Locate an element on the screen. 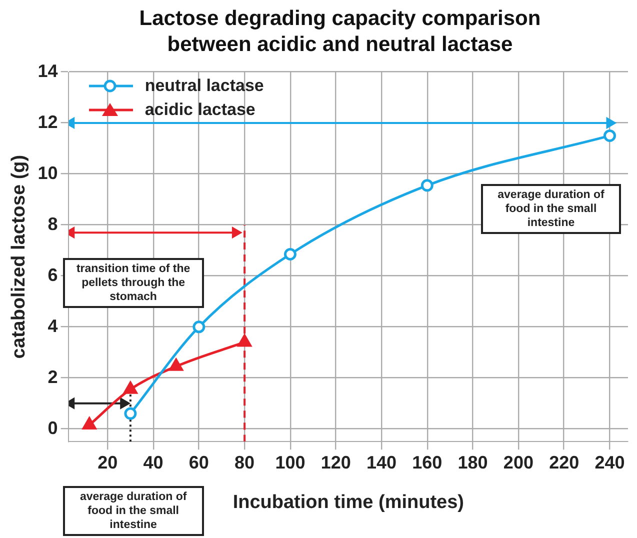 Image resolution: width=637 pixels, height=538 pixels. y-tick-label: 0 is located at coordinates (53, 428).